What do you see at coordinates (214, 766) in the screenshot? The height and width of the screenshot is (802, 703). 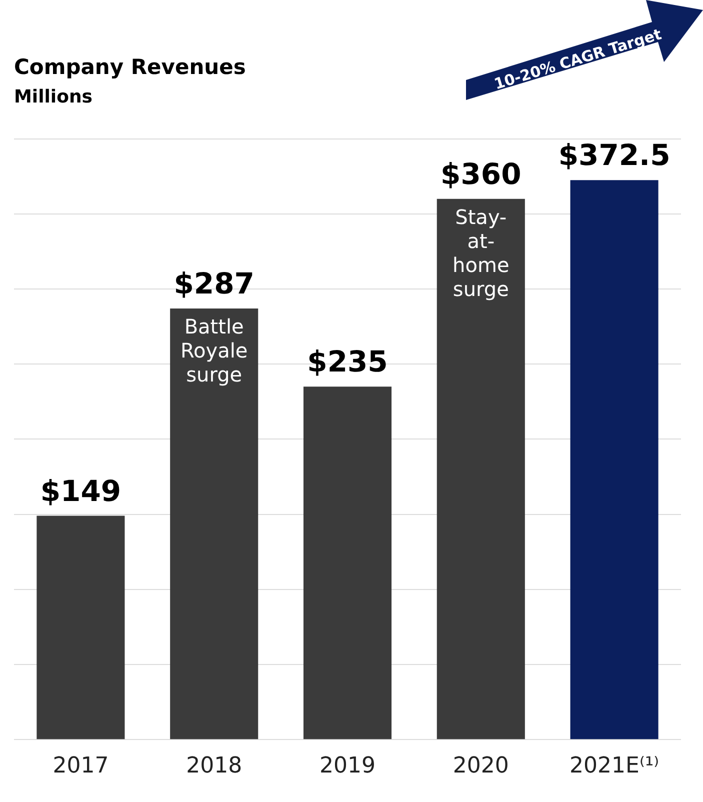 I see `x-tick-label: 2018` at bounding box center [214, 766].